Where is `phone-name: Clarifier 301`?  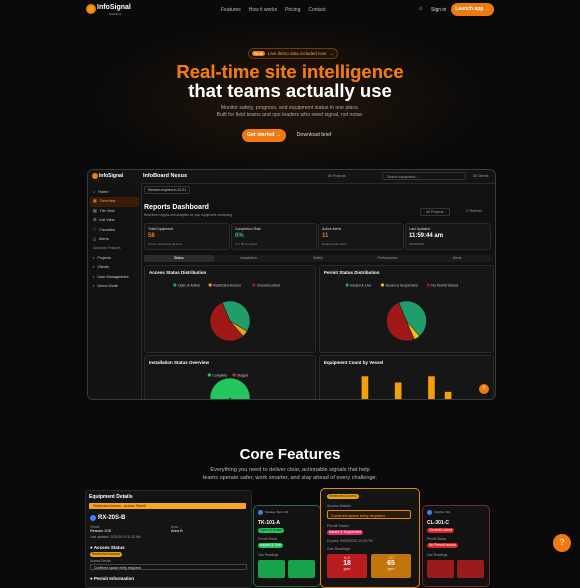
phone-name: Clarifier 301 is located at coordinates (442, 512).